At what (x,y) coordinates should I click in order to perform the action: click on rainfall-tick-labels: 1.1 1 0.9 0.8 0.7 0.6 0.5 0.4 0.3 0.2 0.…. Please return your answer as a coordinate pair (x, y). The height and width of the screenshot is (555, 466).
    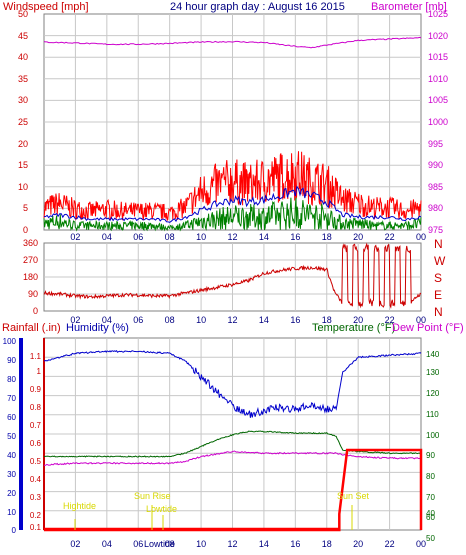
    Looking at the image, I should click on (36, 442).